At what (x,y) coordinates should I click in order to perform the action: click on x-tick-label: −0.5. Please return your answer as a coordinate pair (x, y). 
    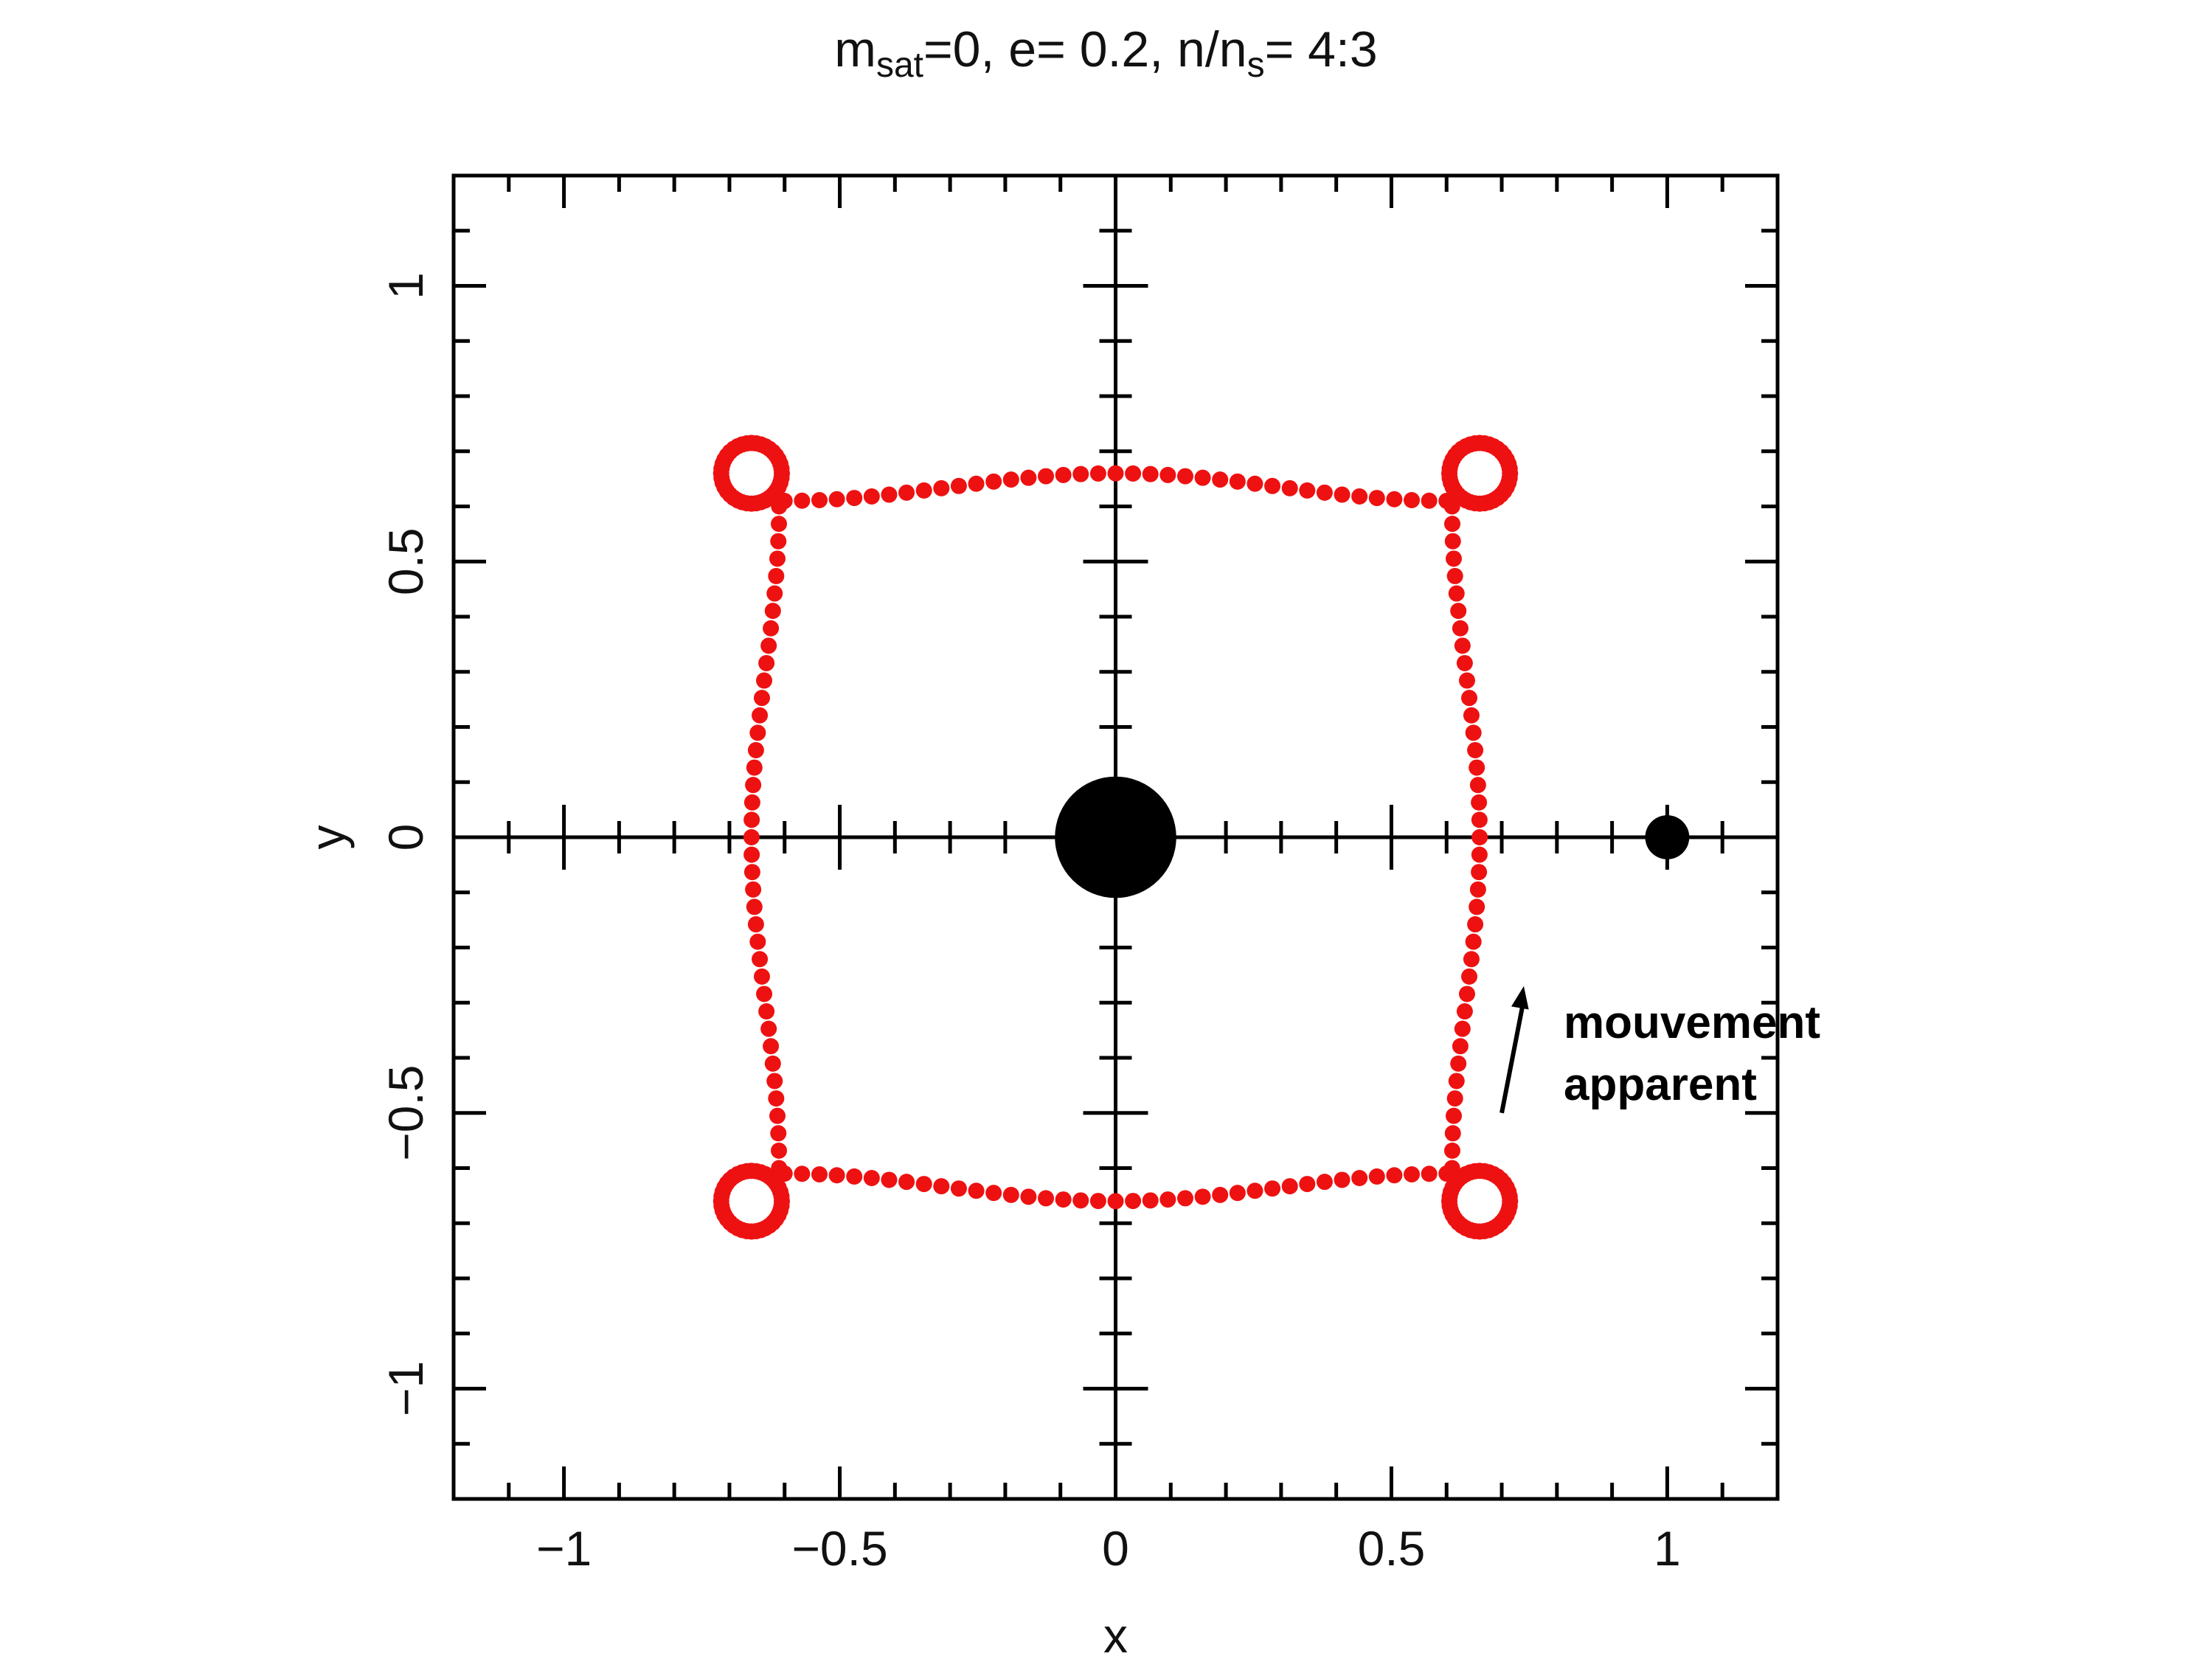
    Looking at the image, I should click on (839, 1548).